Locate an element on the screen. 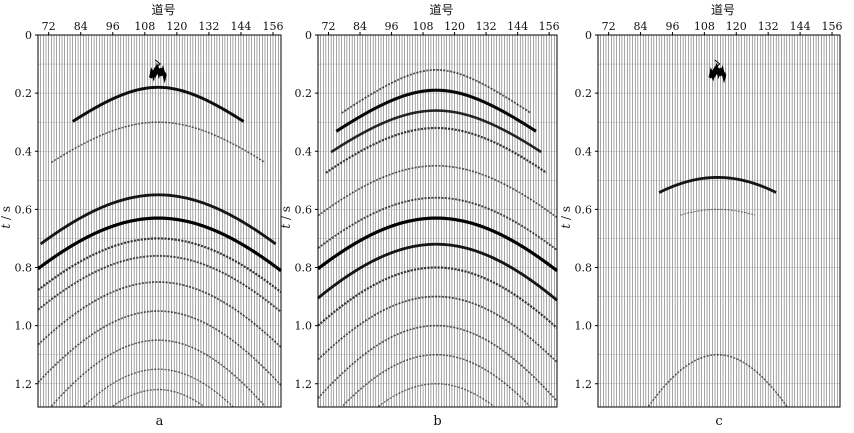 This screenshot has height=433, width=854. y-tick-labels-a: 0 0.2 0.4 0.6 0.8 1.0 1.2 is located at coordinates (26, 210).